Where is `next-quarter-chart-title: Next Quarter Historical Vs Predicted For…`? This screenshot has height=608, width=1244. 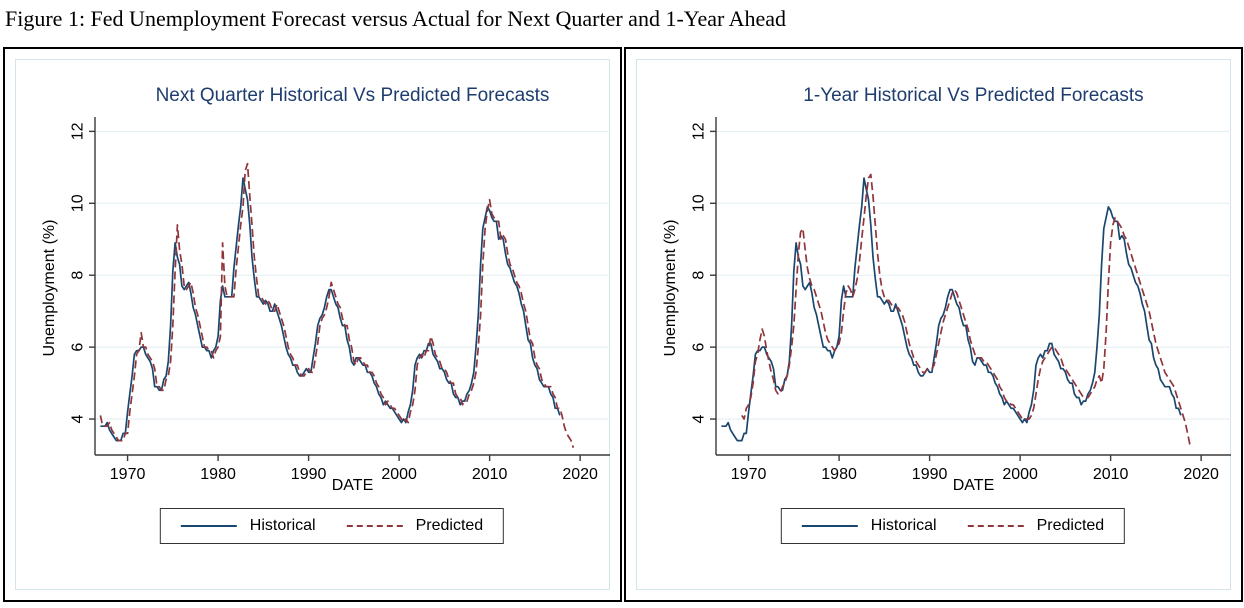
next-quarter-chart-title: Next Quarter Historical Vs Predicted For… is located at coordinates (352, 95).